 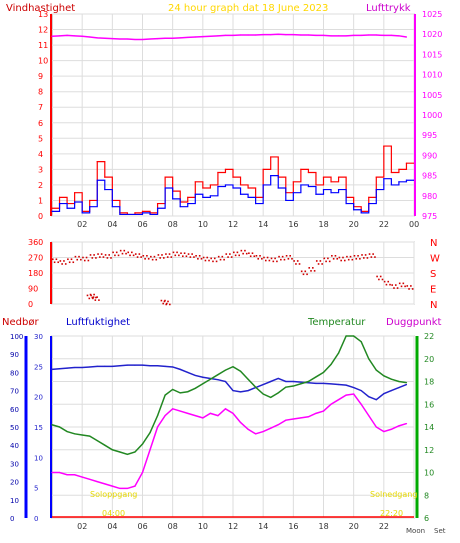 What do you see at coordinates (384, 526) in the screenshot?
I see `x-tick-label: 22` at bounding box center [384, 526].